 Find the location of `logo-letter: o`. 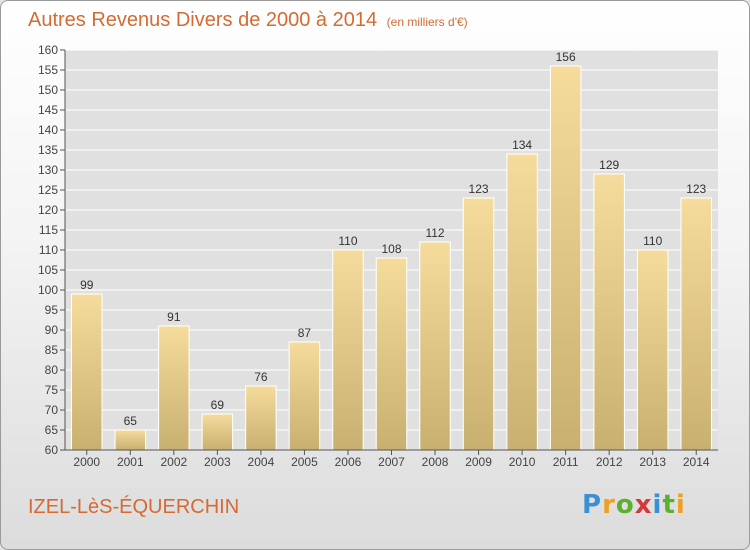

logo-letter: o is located at coordinates (625, 505).